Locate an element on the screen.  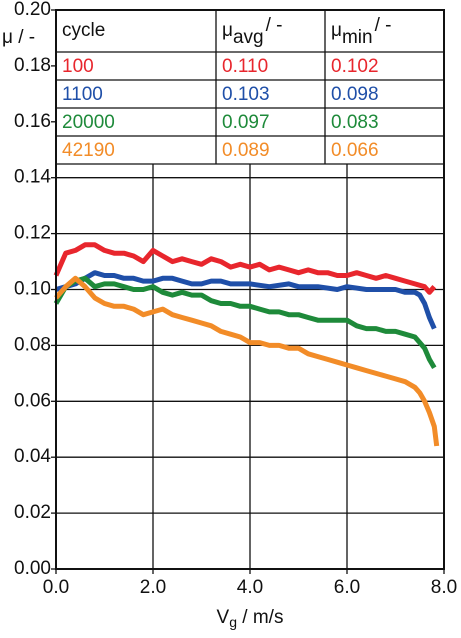
y-tick-label: 0.02 is located at coordinates (32, 512).